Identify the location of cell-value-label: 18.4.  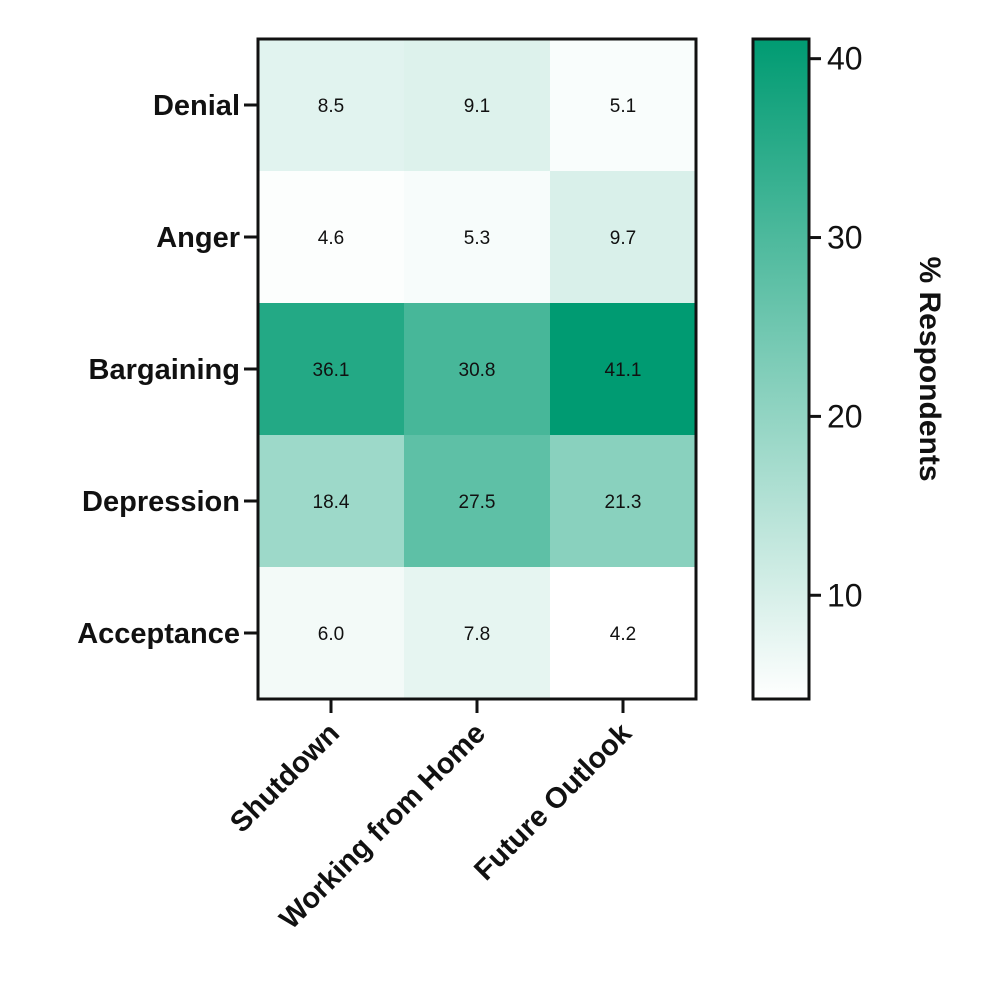
(331, 502).